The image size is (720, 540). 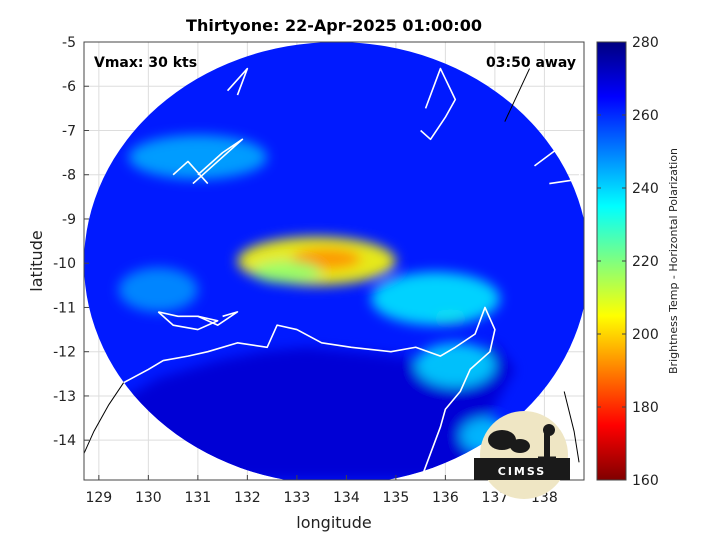 I want to click on vmax-annotation: Vmax: 30 kts, so click(x=145, y=63).